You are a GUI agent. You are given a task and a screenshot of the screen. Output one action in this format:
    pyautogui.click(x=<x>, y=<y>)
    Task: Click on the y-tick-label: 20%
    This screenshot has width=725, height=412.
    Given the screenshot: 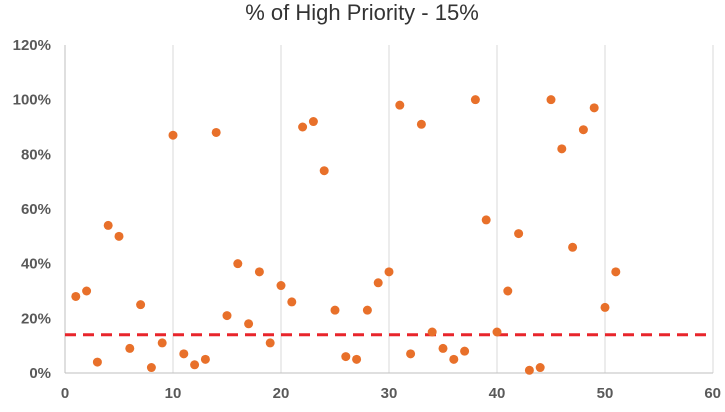 What is the action you would take?
    pyautogui.click(x=36, y=318)
    